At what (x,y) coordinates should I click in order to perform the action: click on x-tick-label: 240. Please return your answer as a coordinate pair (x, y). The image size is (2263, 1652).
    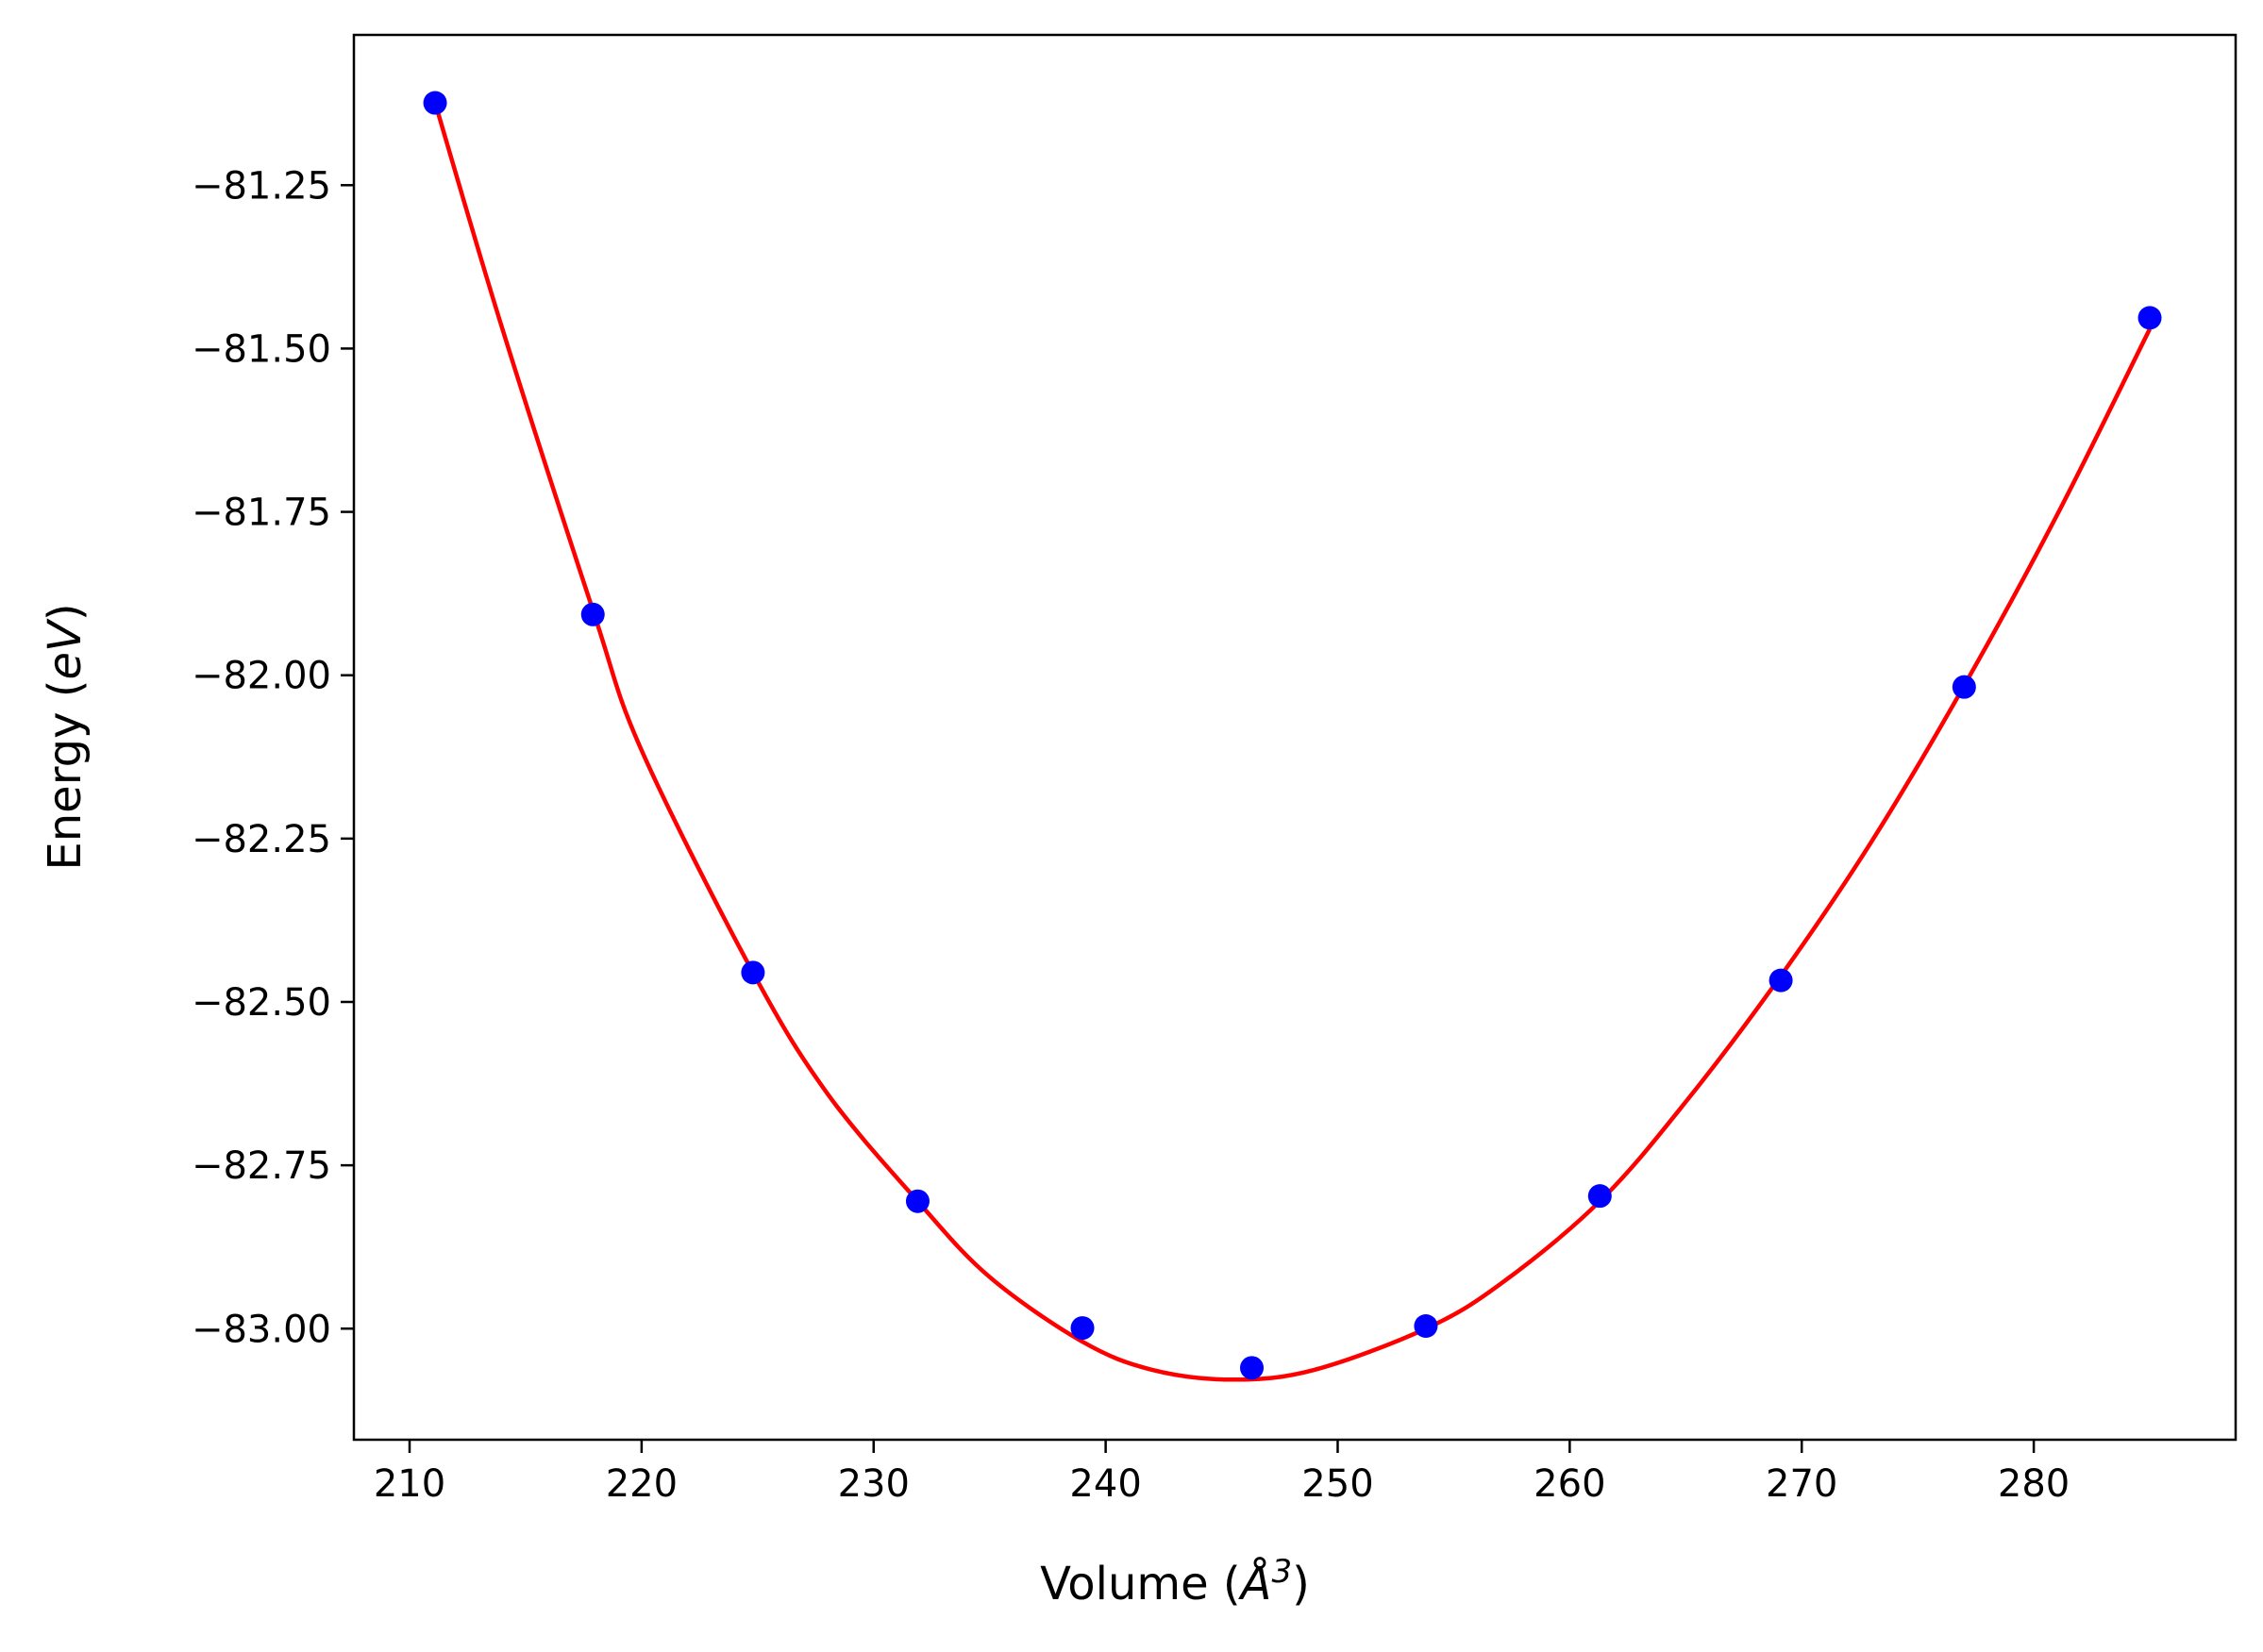
    Looking at the image, I should click on (1105, 1484).